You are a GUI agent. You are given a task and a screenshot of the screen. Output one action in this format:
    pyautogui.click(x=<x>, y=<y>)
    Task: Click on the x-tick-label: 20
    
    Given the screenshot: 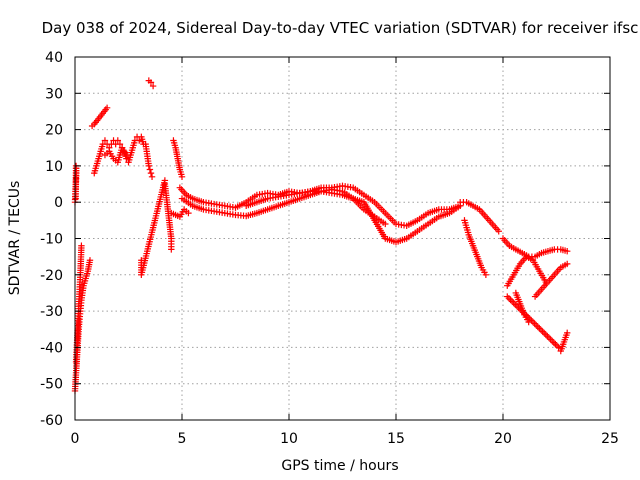 What is the action you would take?
    pyautogui.click(x=503, y=439)
    